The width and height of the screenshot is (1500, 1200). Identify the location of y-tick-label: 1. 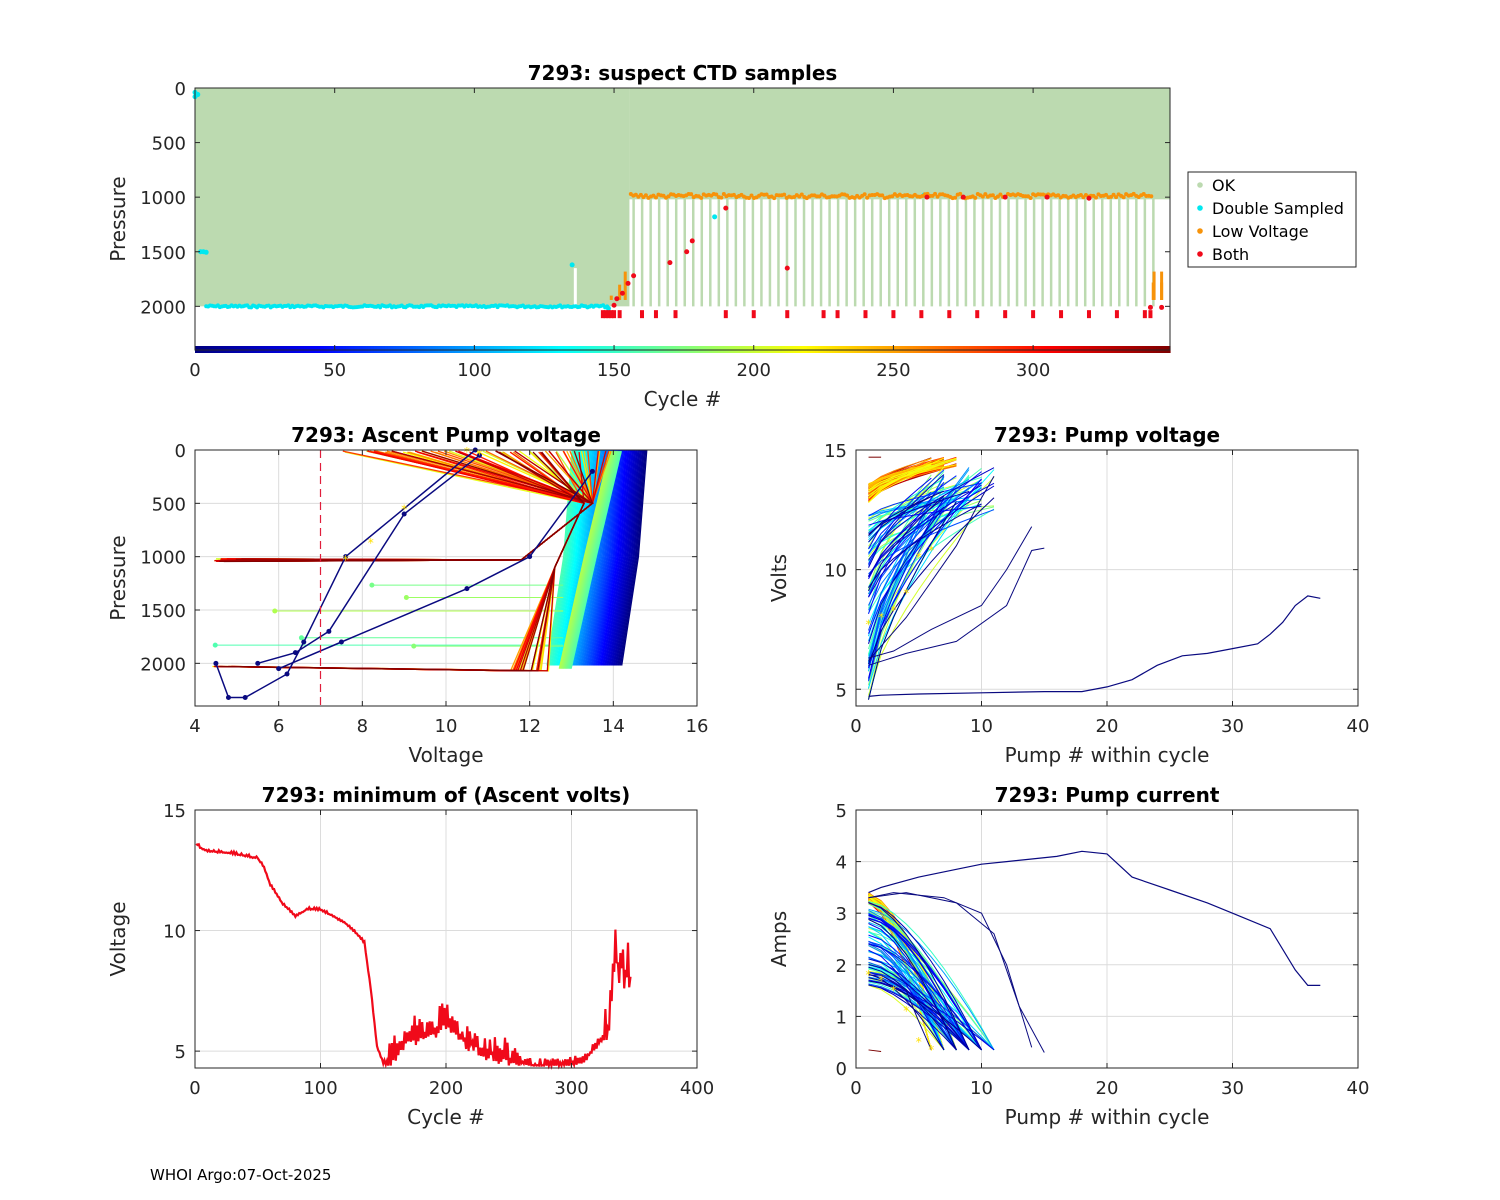
(841, 1017).